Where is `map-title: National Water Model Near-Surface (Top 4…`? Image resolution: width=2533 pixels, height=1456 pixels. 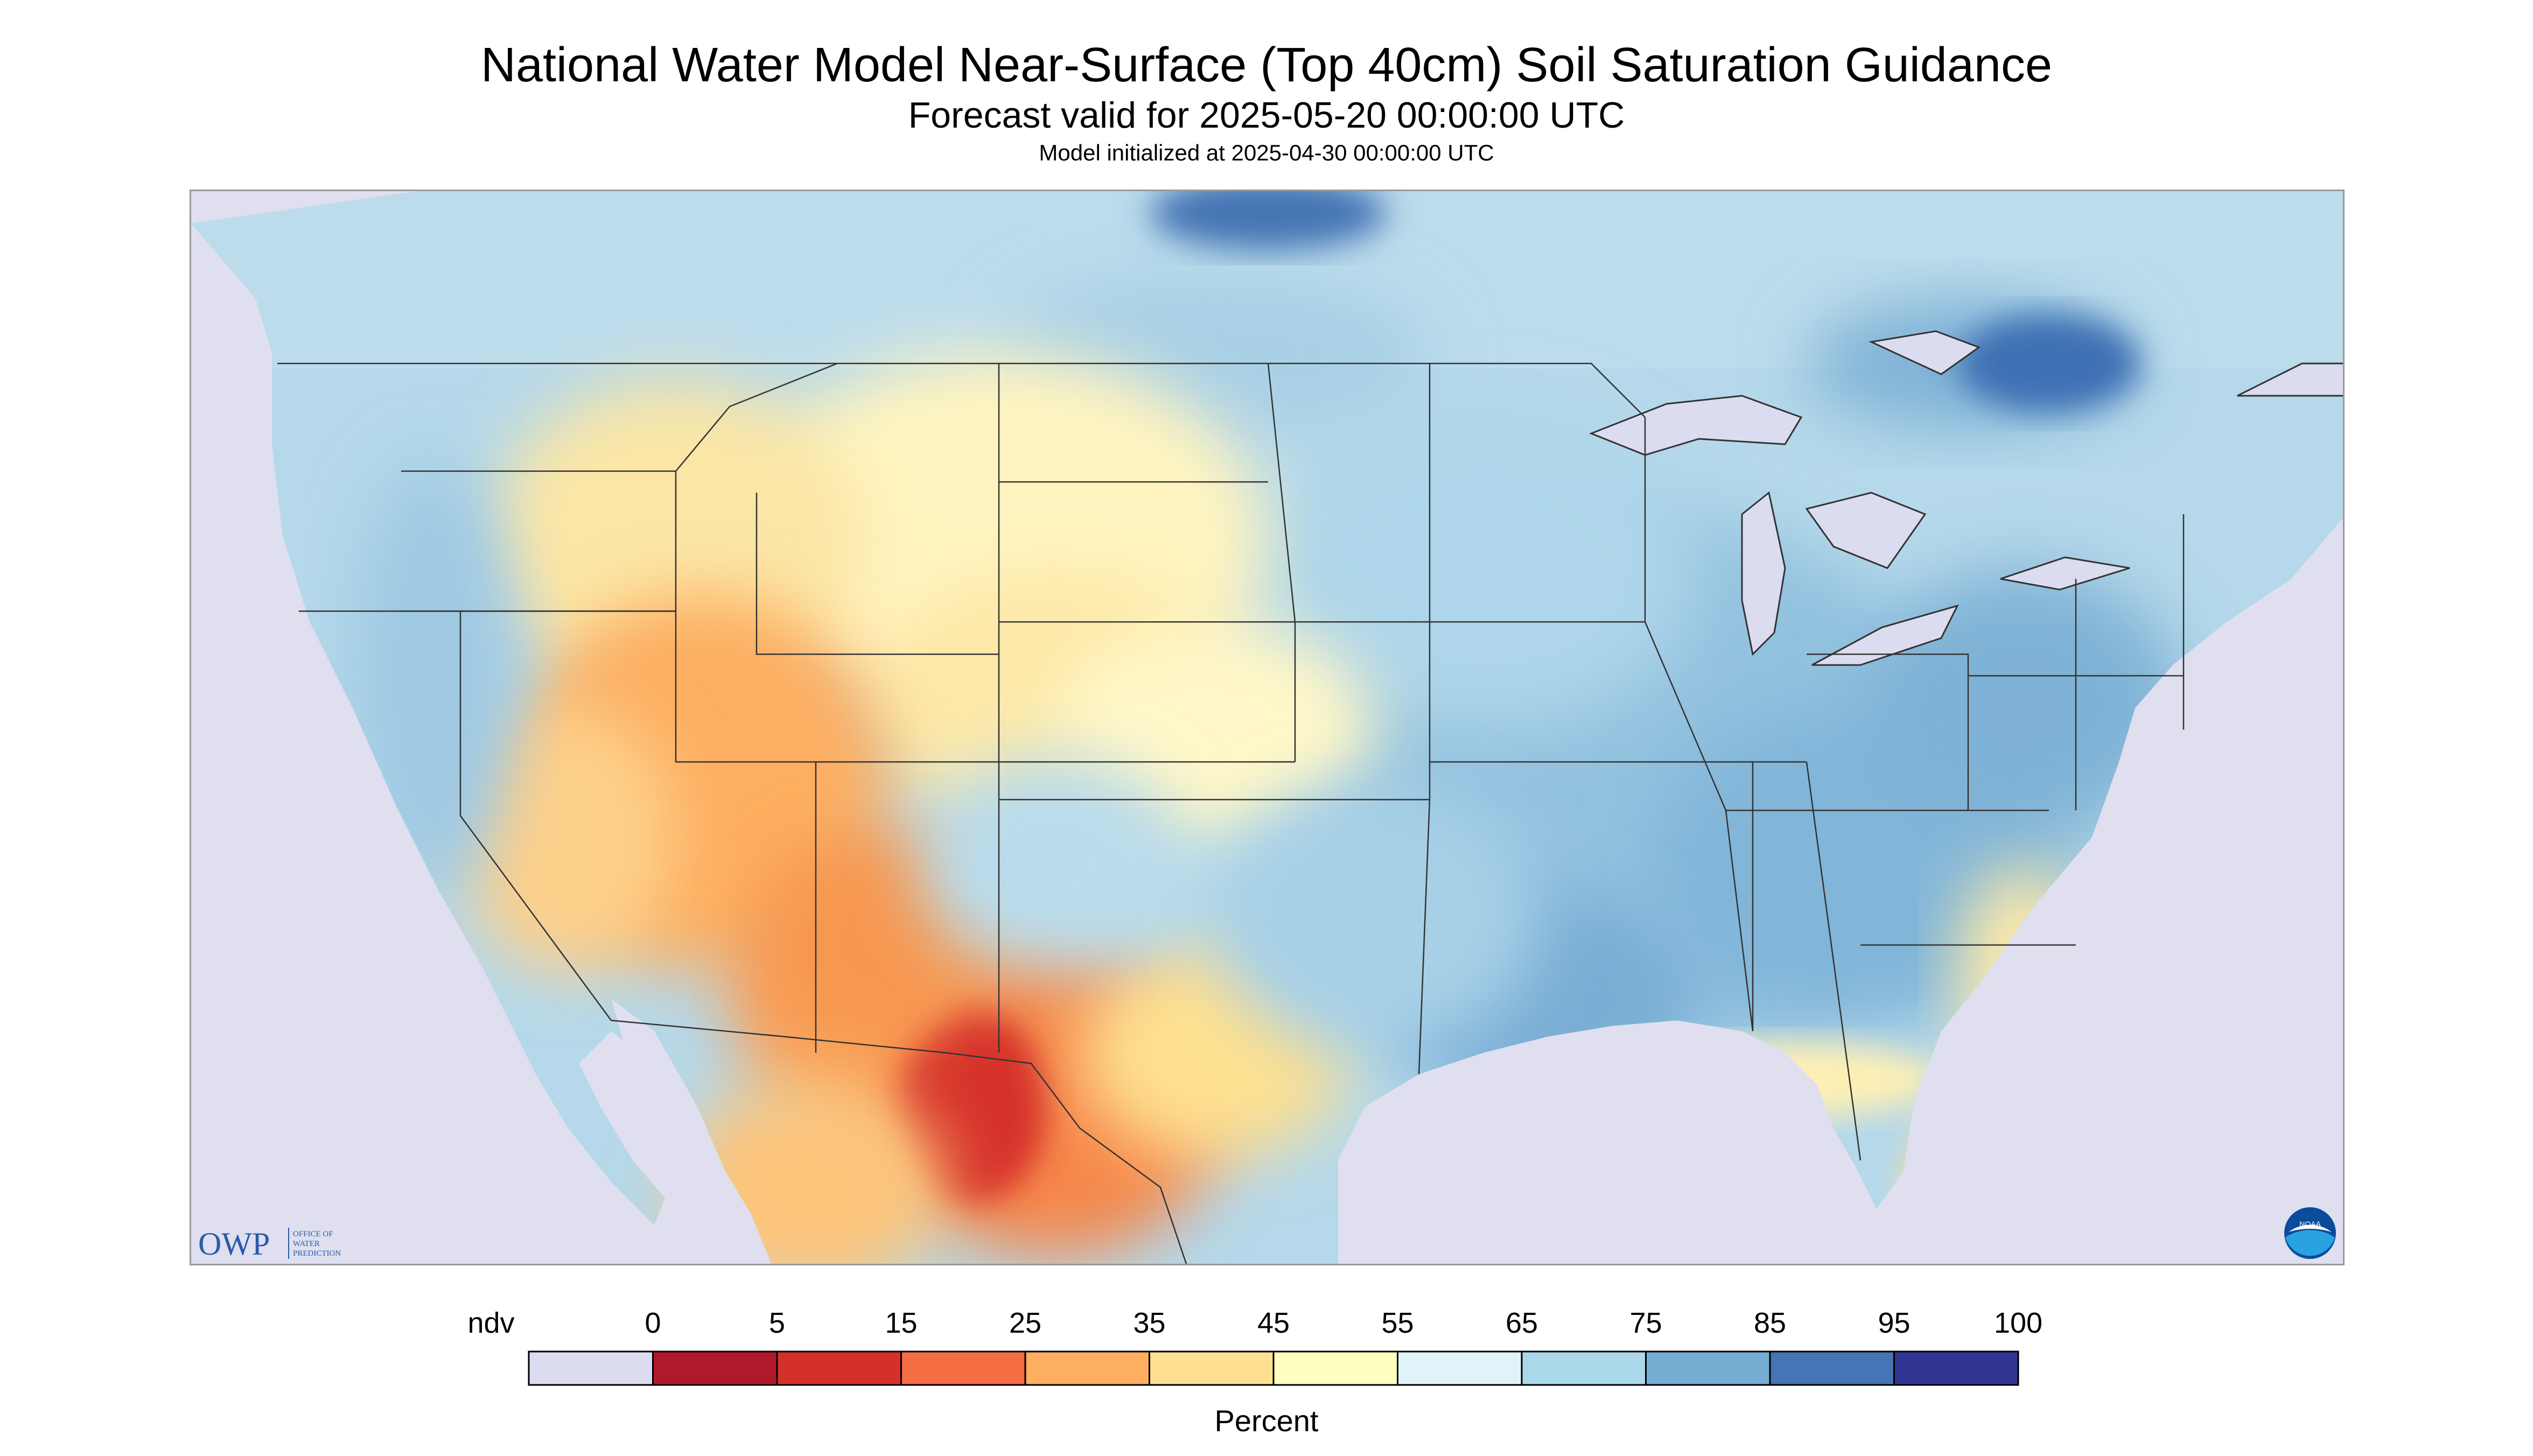
map-title: National Water Model Near-Surface (Top 4… is located at coordinates (1266, 65).